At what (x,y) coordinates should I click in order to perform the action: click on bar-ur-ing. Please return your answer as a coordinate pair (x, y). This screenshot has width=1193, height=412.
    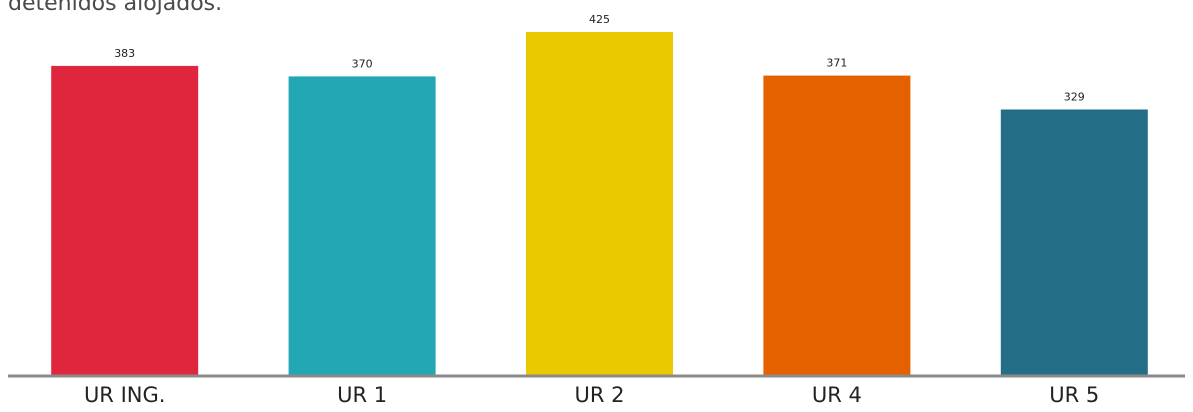
    Looking at the image, I should click on (125, 220).